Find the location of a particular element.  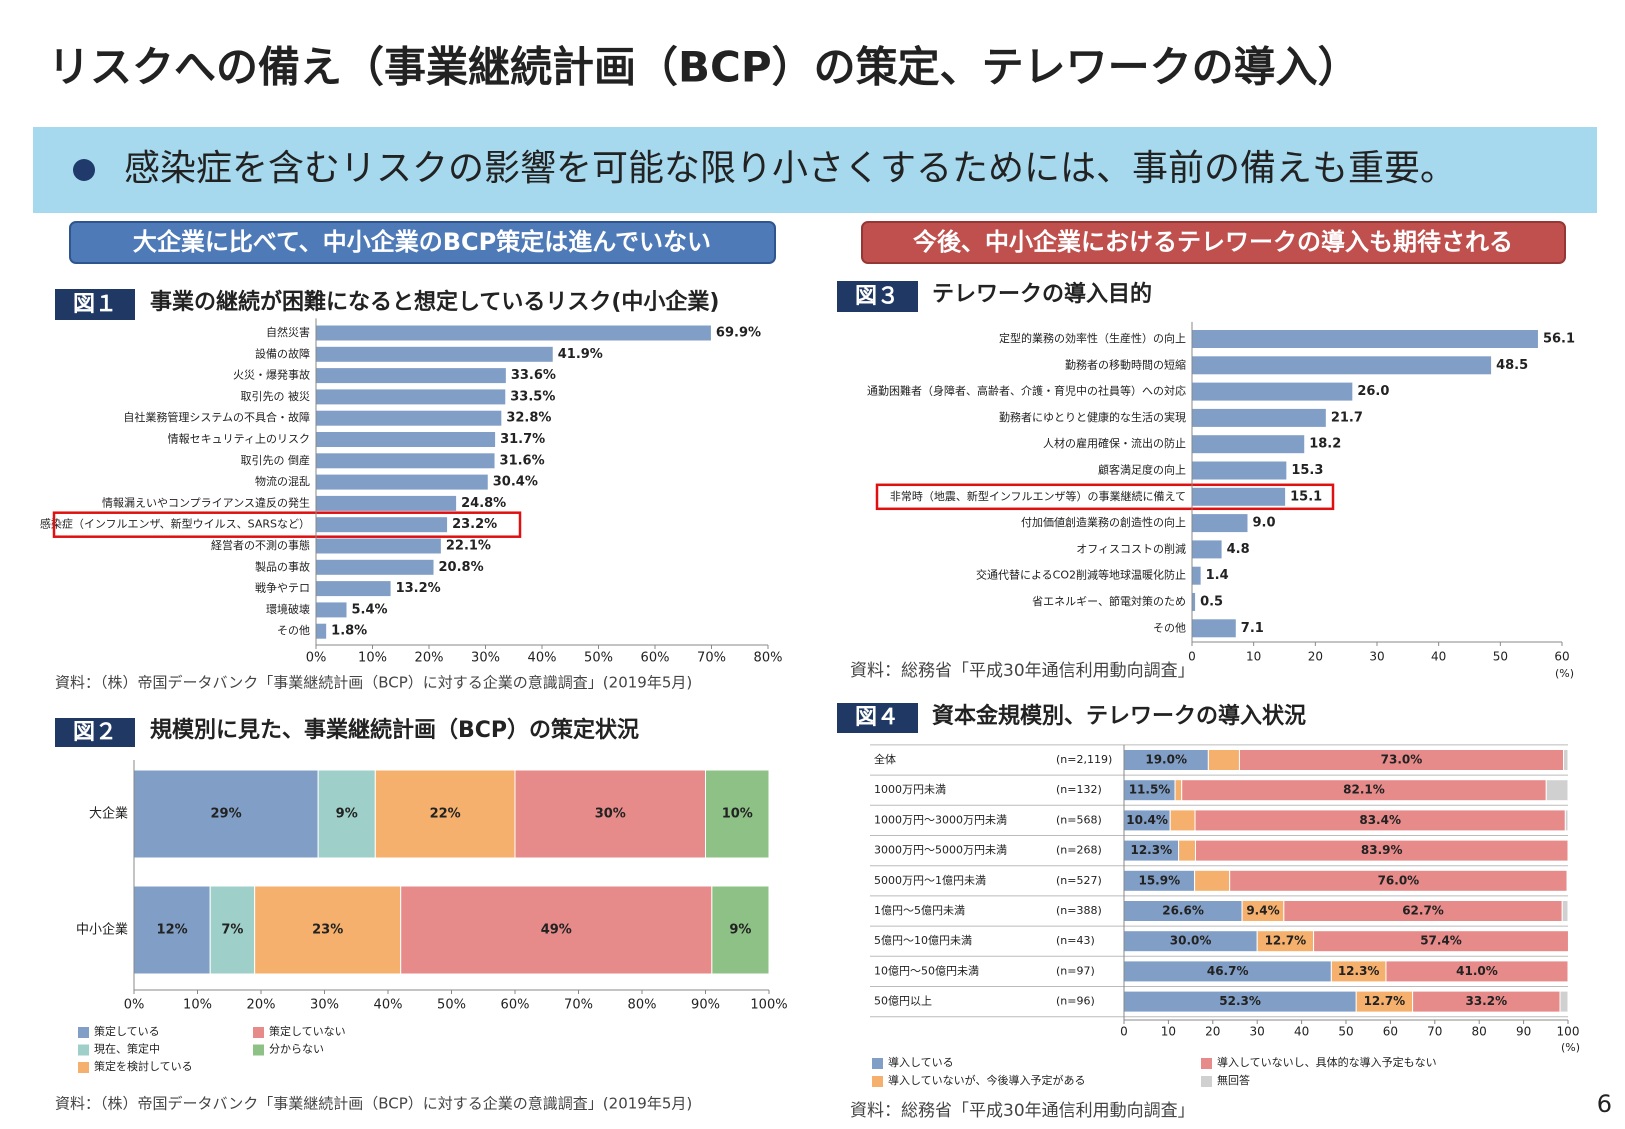

value-label: 31.6% is located at coordinates (522, 460).